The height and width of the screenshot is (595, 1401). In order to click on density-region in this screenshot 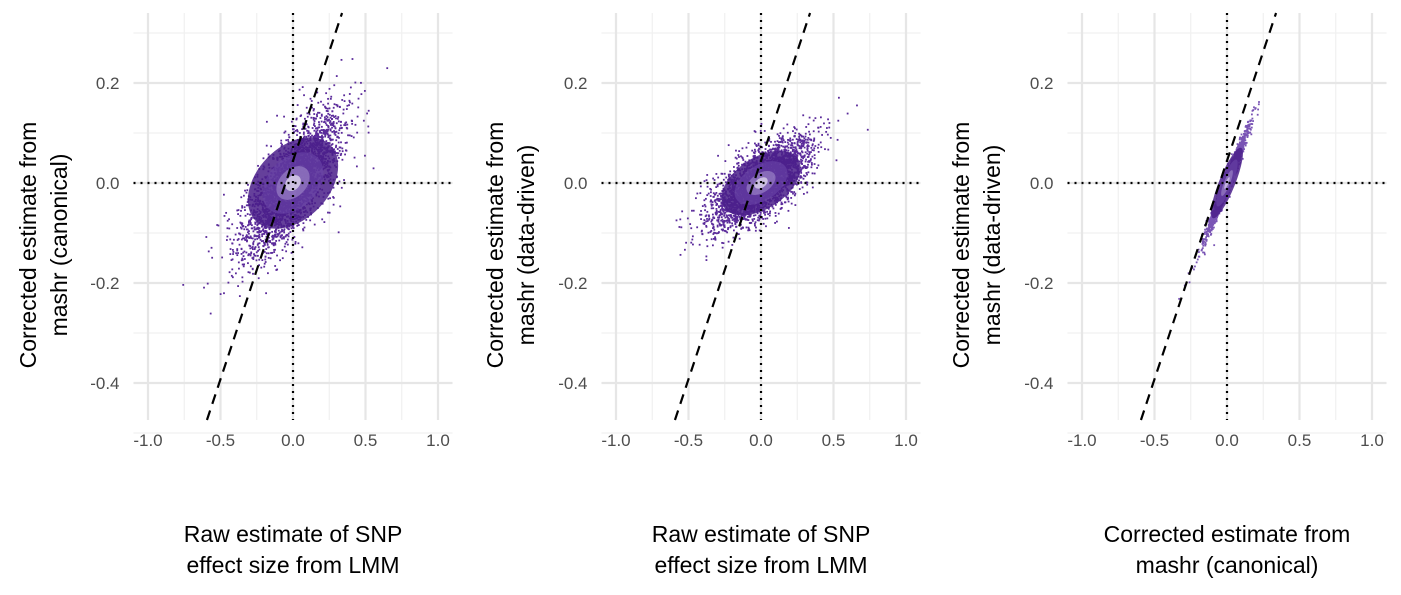, I will do `click(293, 183)`.